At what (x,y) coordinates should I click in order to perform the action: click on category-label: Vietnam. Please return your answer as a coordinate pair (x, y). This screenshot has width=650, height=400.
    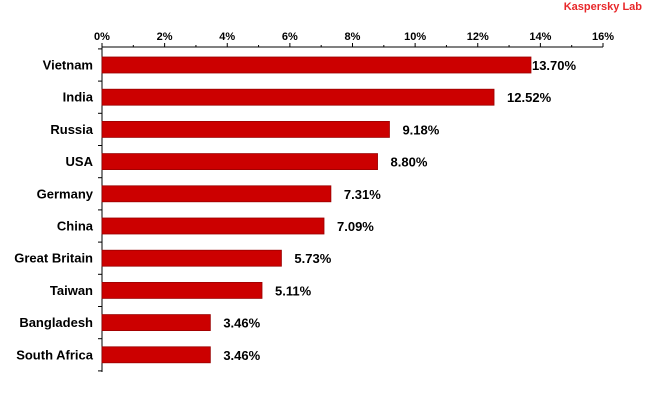
    Looking at the image, I should click on (68, 65).